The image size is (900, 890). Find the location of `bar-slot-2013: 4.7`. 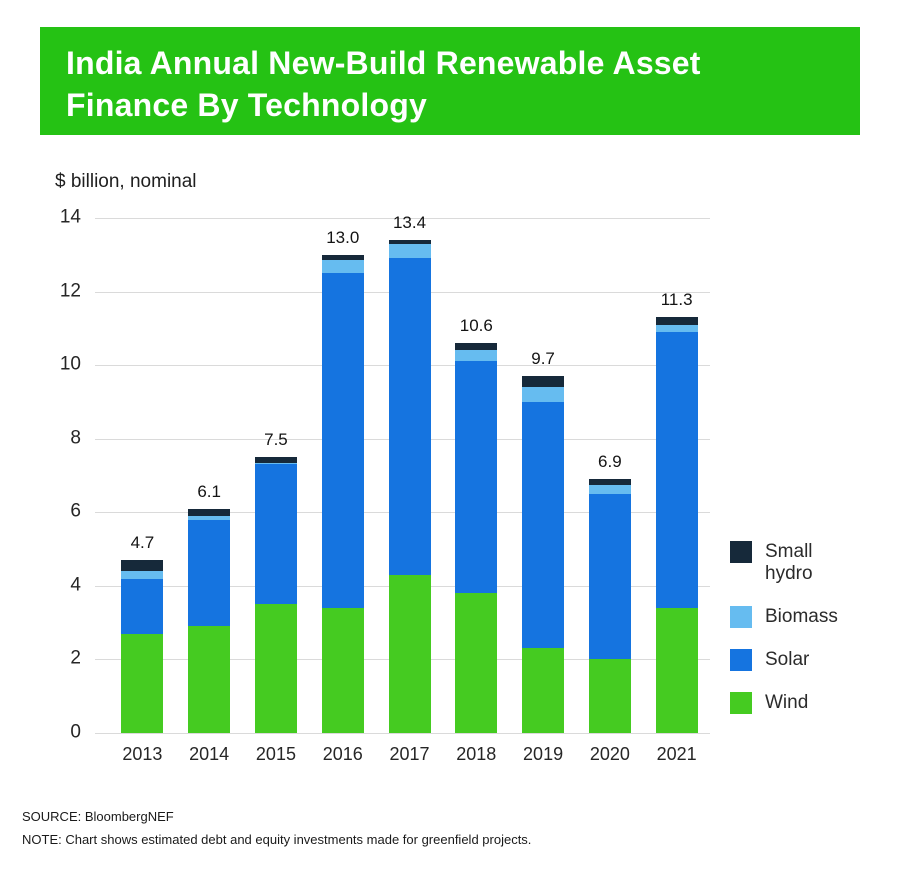

bar-slot-2013: 4.7 is located at coordinates (142, 475).